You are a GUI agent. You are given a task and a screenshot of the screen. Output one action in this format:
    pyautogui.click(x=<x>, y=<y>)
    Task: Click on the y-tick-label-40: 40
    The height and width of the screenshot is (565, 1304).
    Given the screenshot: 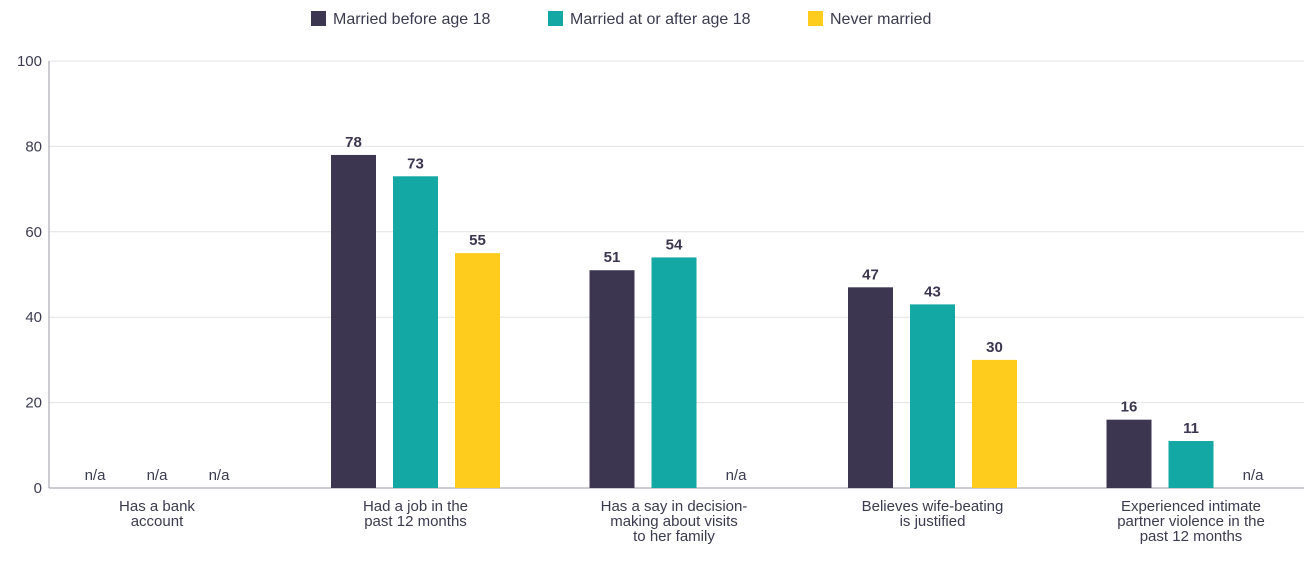 What is the action you would take?
    pyautogui.click(x=33, y=317)
    